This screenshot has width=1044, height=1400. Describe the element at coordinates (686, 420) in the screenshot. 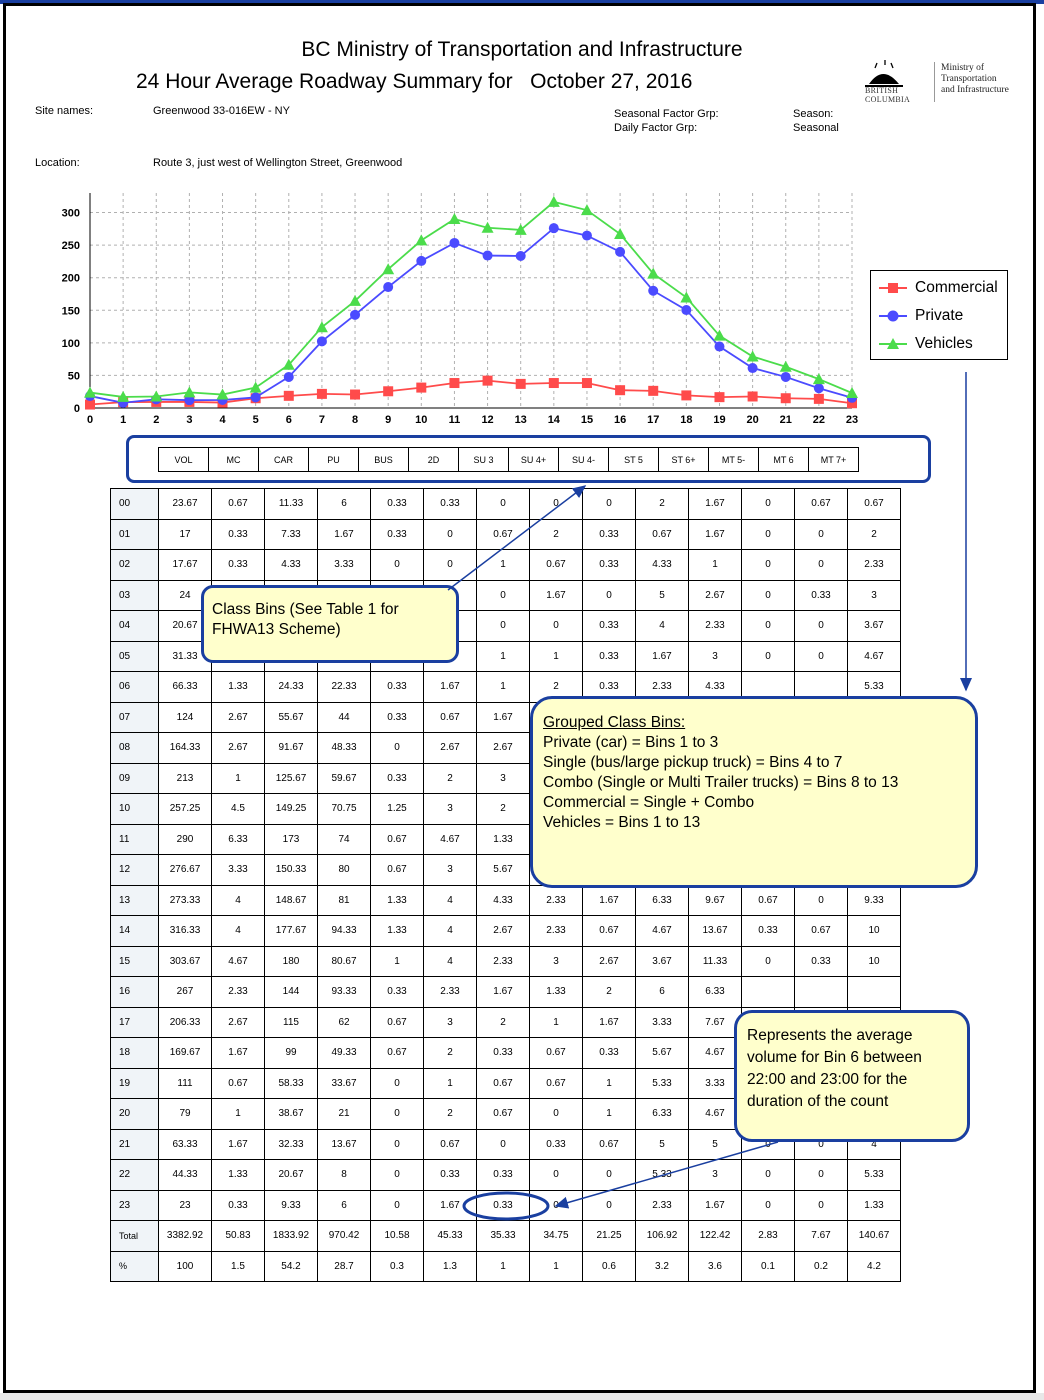

I see `x-tick-label: 18` at that location.